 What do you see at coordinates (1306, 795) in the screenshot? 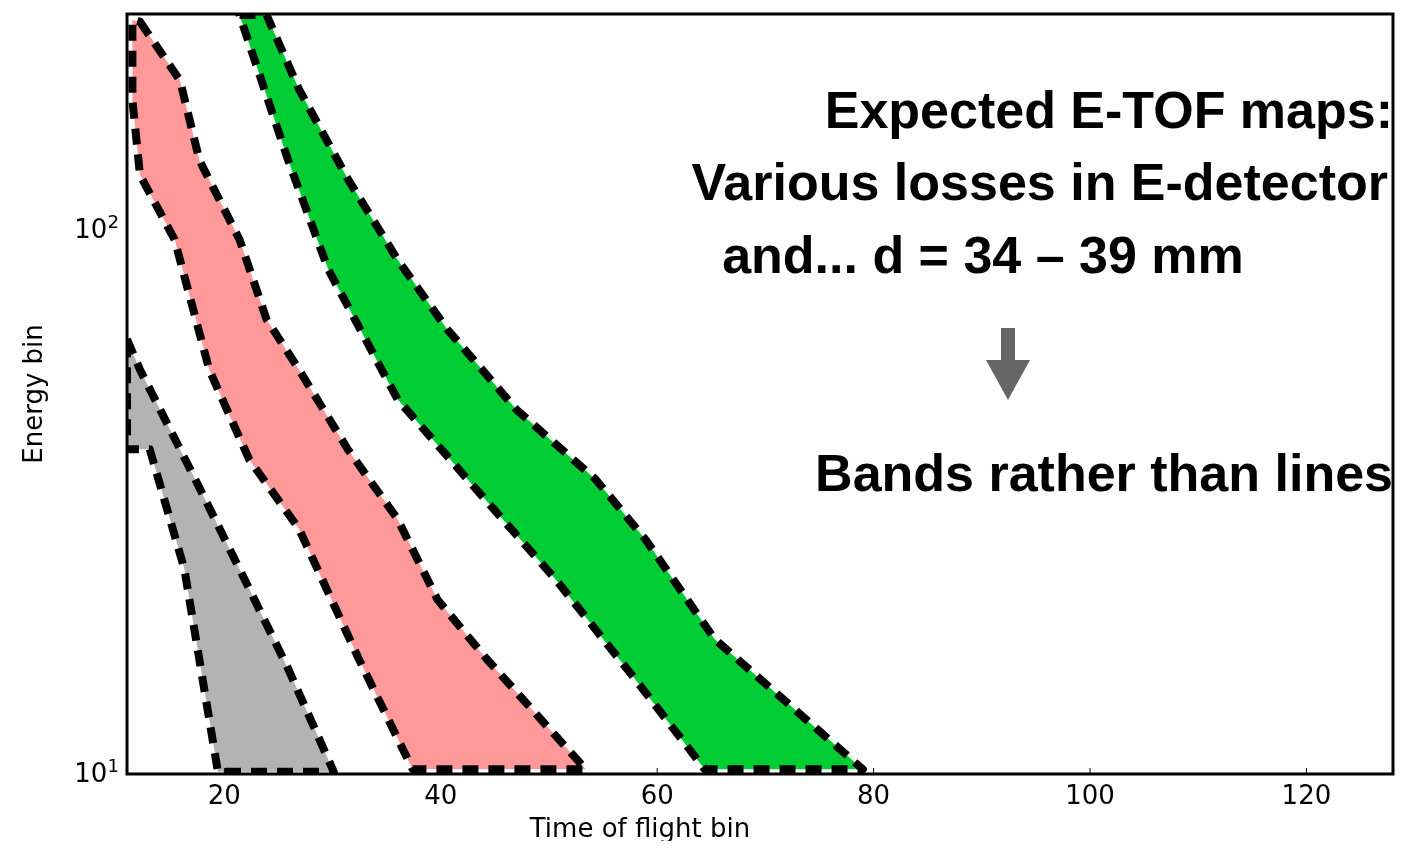
I see `x-tick-label: 120` at bounding box center [1306, 795].